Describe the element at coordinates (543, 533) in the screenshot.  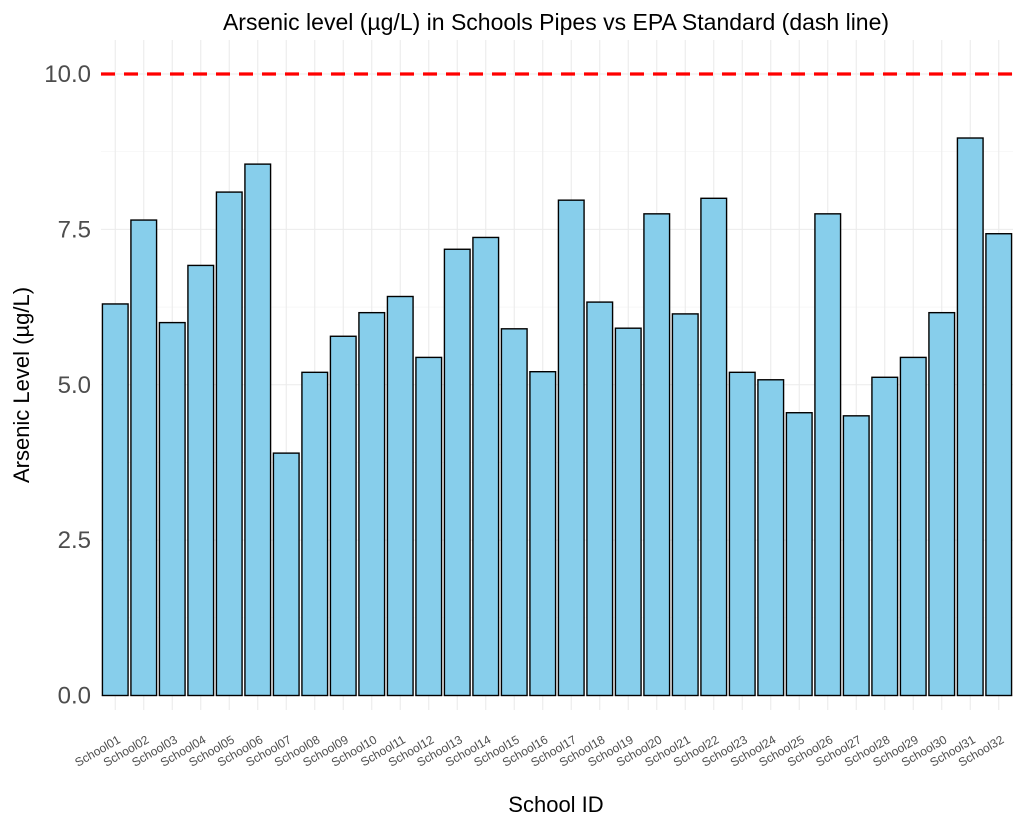
I see `bar-school16` at that location.